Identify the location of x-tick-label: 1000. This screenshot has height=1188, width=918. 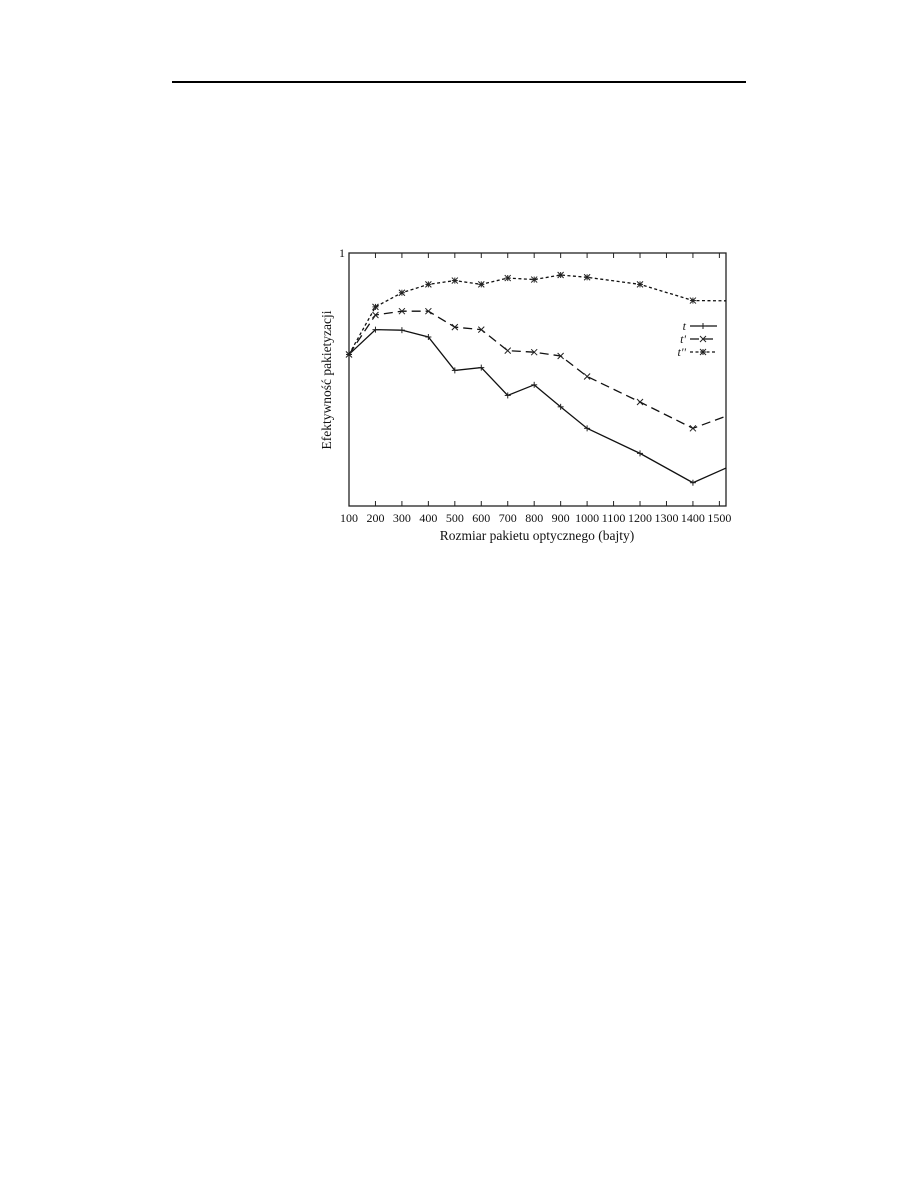
(587, 518).